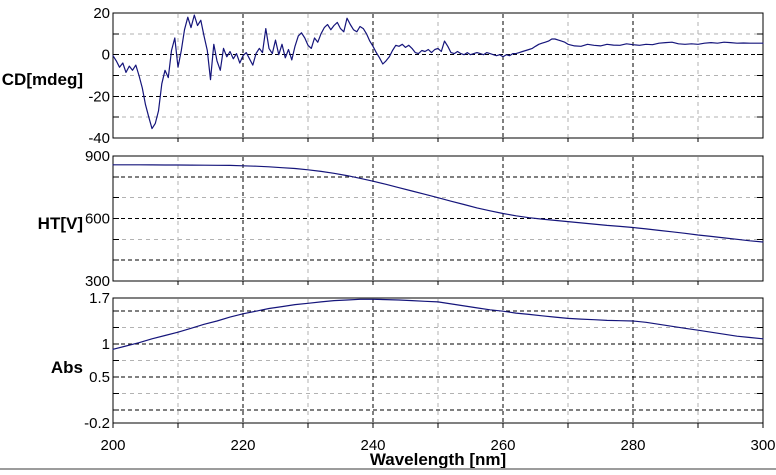 The height and width of the screenshot is (475, 776). What do you see at coordinates (438, 203) in the screenshot?
I see `ht-curve` at bounding box center [438, 203].